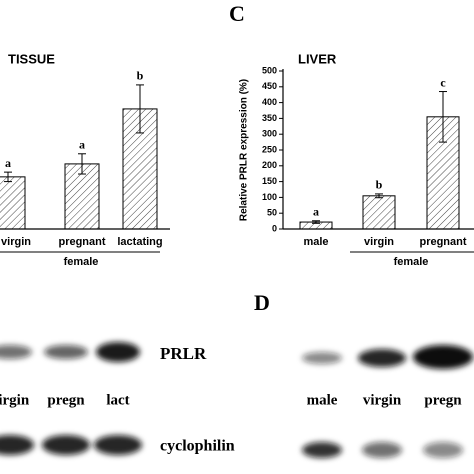 This screenshot has height=474, width=474. What do you see at coordinates (197, 446) in the screenshot?
I see `blot-row-label: cyclophilin` at bounding box center [197, 446].